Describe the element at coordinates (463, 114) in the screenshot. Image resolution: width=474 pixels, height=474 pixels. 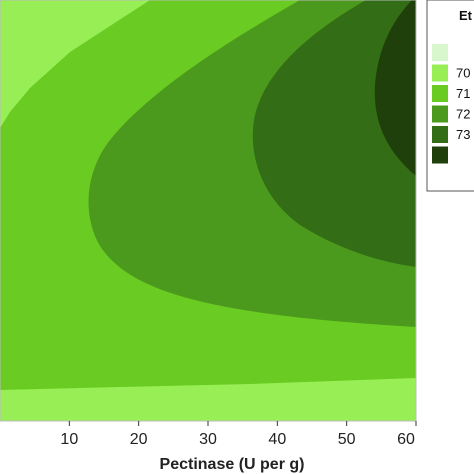
I see `legend-label: 72` at that location.